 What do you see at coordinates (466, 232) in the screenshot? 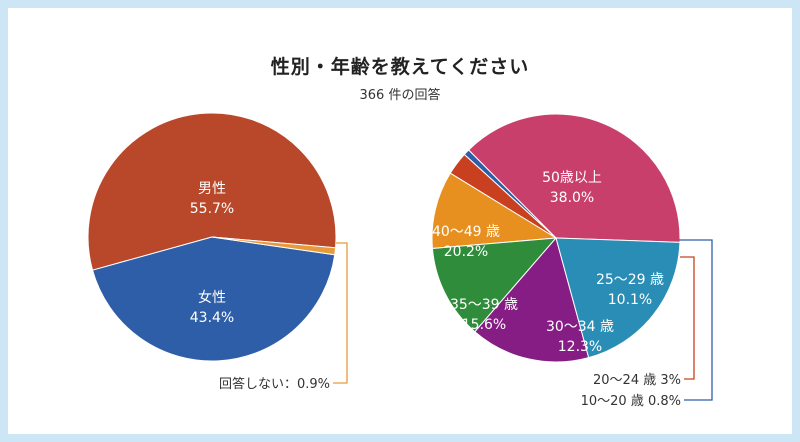
I see `slice-label: 40〜49 歳` at bounding box center [466, 232].